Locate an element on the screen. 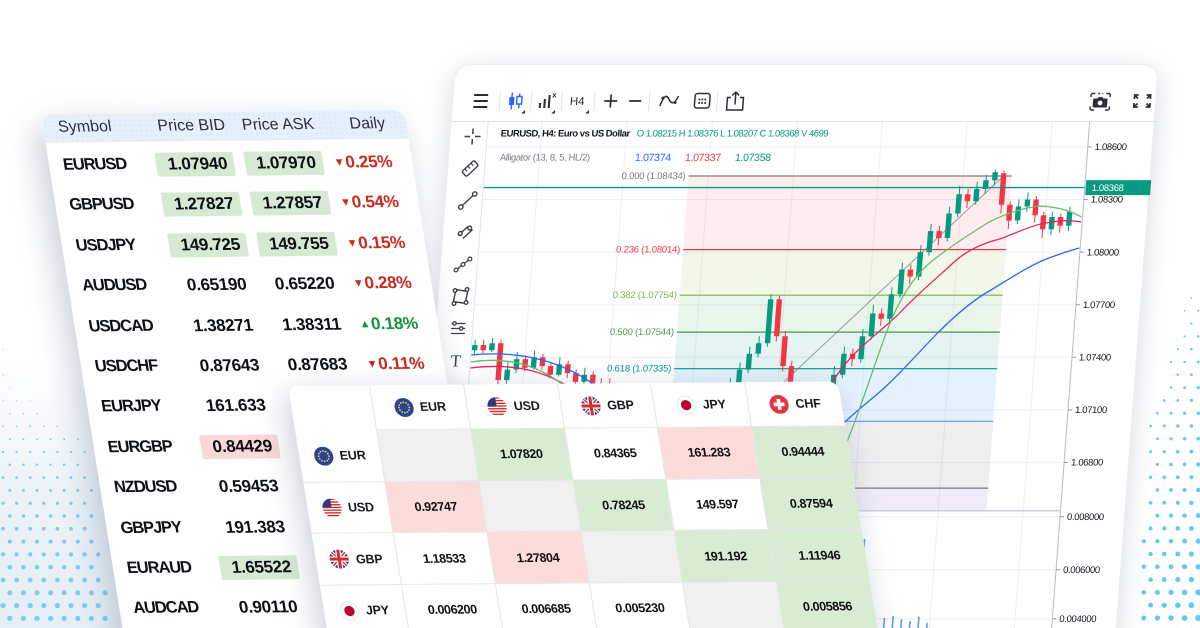 The height and width of the screenshot is (628, 1200). svg-text: 1.07400 is located at coordinates (1094, 358).